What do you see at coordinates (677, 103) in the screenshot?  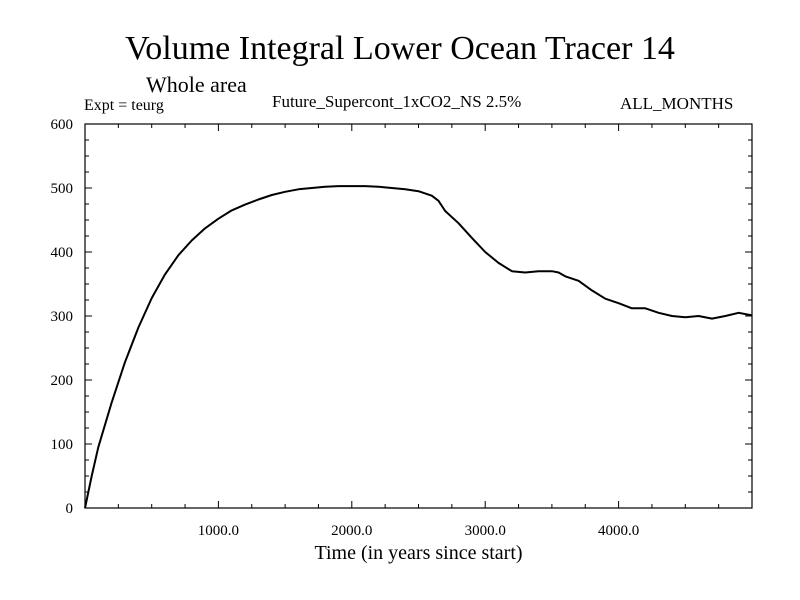 I see `months-label: ALL_MONTHS` at bounding box center [677, 103].